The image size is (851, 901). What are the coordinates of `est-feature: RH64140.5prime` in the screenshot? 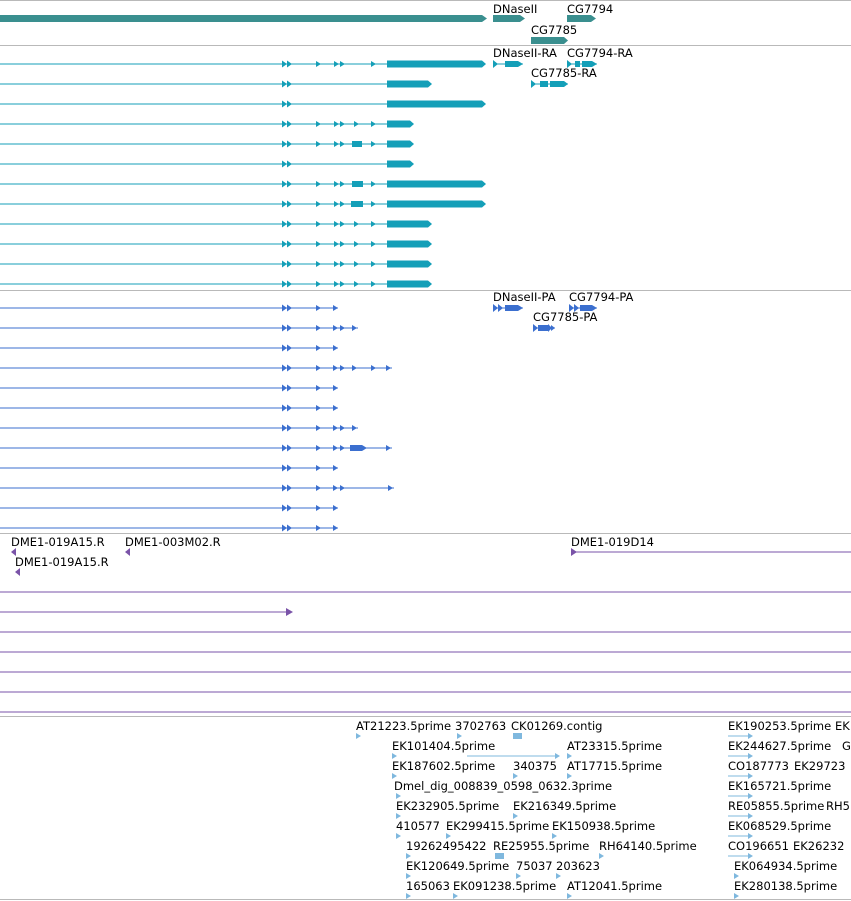 It's located at (648, 849).